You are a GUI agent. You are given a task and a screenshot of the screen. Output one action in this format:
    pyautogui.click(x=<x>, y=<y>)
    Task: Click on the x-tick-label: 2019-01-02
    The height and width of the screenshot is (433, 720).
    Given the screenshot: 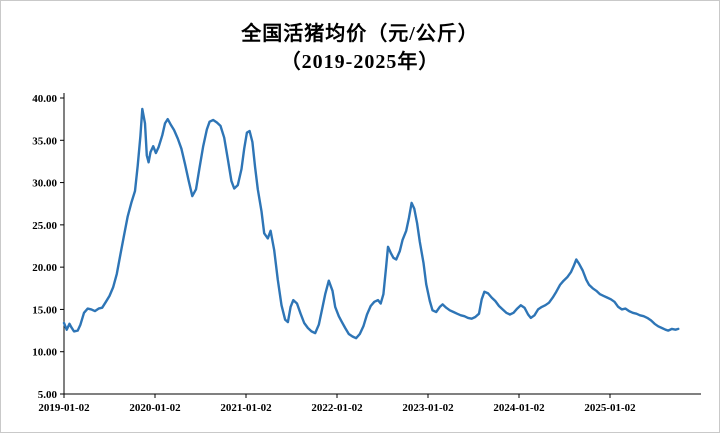 What is the action you would take?
    pyautogui.click(x=64, y=408)
    